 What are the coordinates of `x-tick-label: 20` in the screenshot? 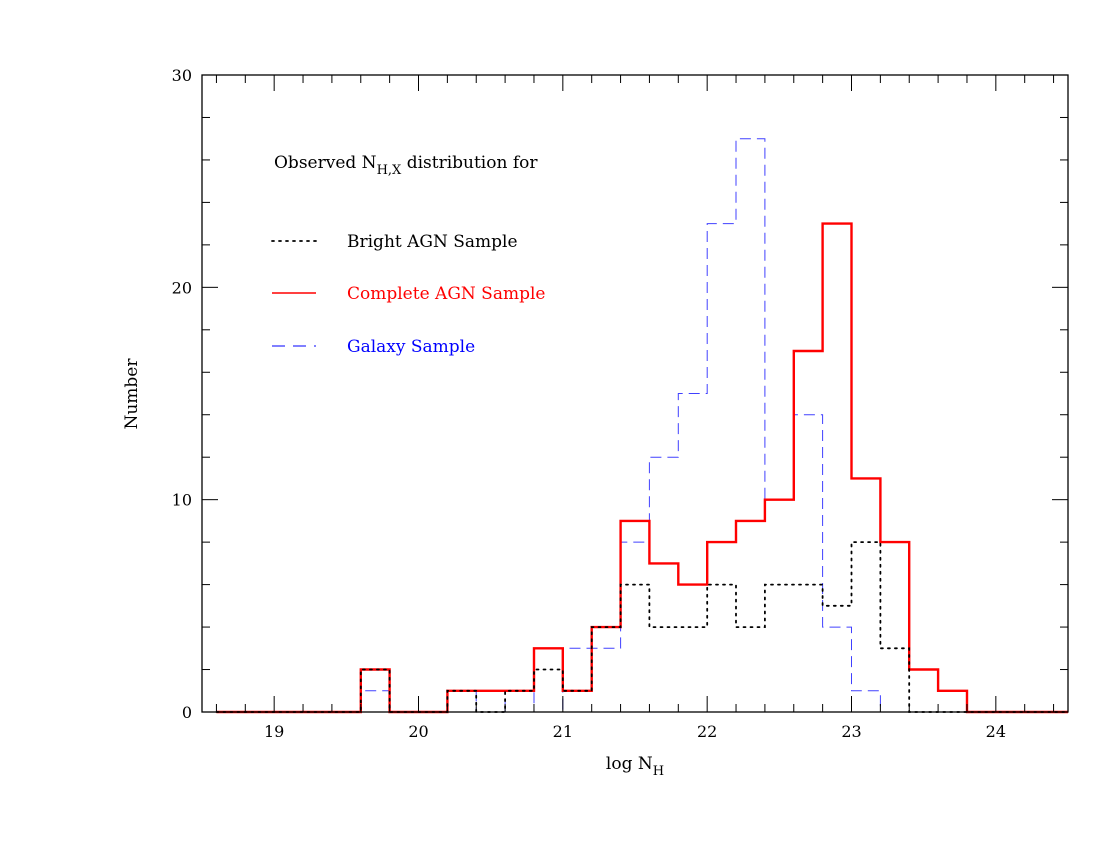 It's located at (418, 731).